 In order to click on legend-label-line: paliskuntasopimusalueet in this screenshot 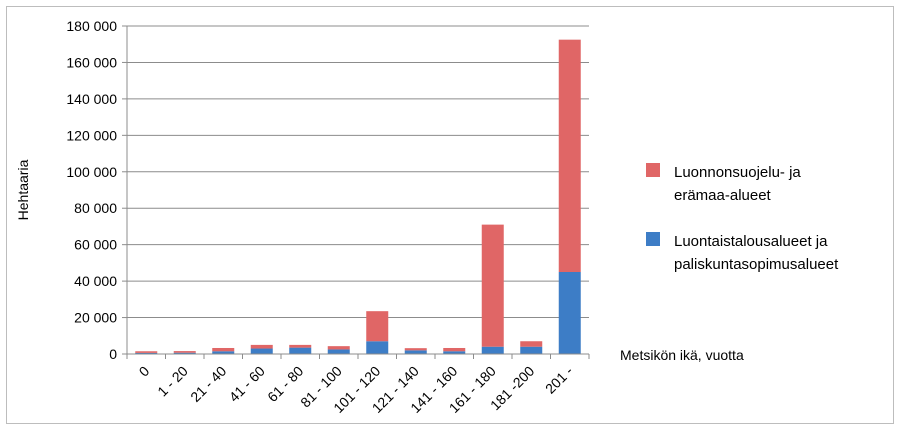, I will do `click(756, 264)`.